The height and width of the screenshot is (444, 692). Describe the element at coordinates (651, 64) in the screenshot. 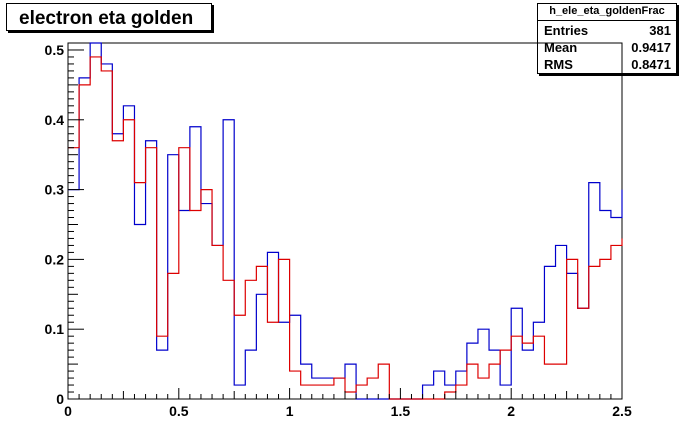

I see `stats-rms-value: 0.8471` at that location.